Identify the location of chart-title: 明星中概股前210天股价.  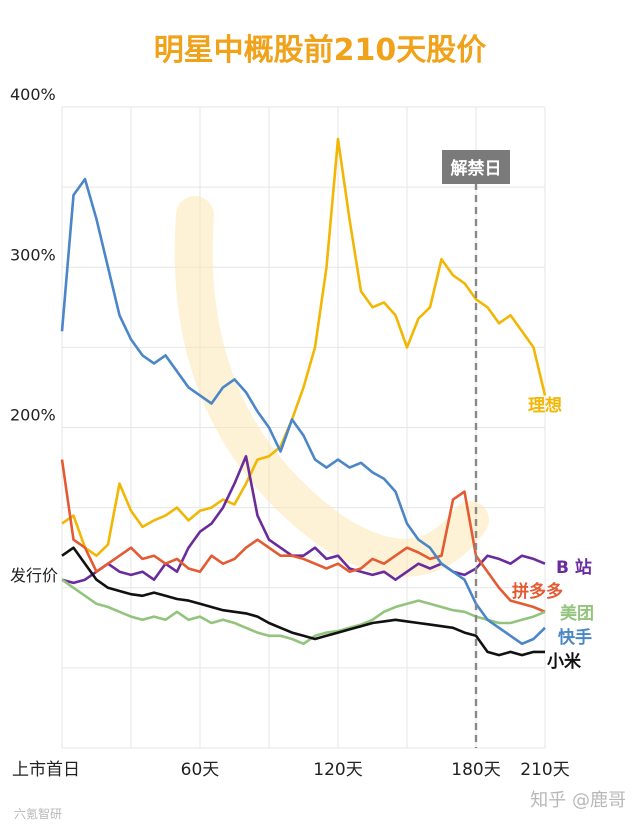
(320, 50).